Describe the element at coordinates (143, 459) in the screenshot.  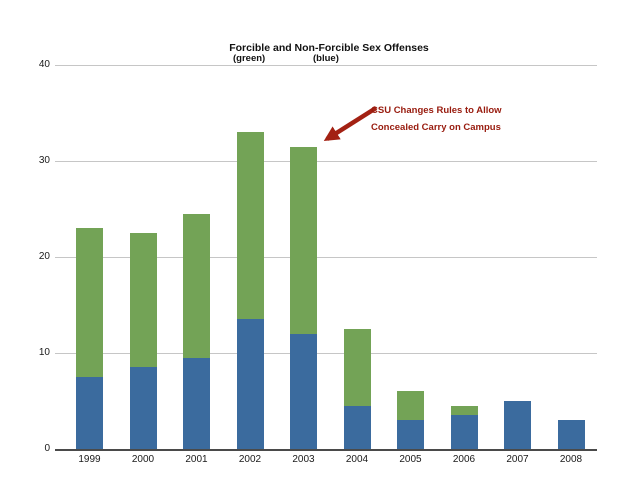
I see `x-tick-label-2000: 2000` at that location.